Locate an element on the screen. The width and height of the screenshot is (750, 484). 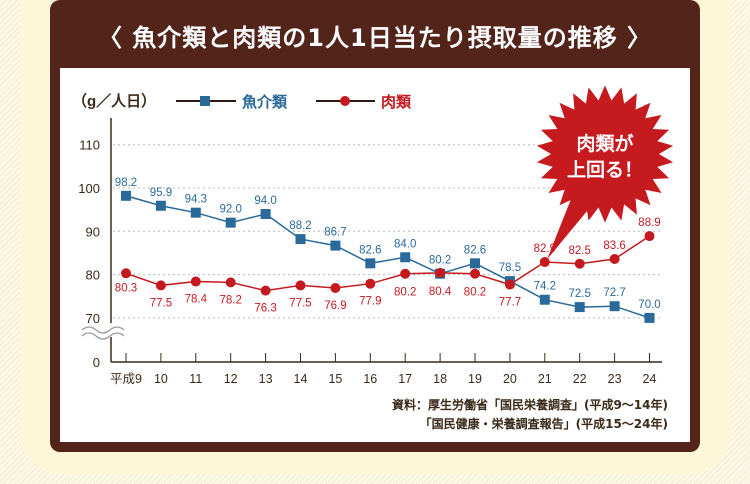
meat-data-label: 83.6 is located at coordinates (614, 246).